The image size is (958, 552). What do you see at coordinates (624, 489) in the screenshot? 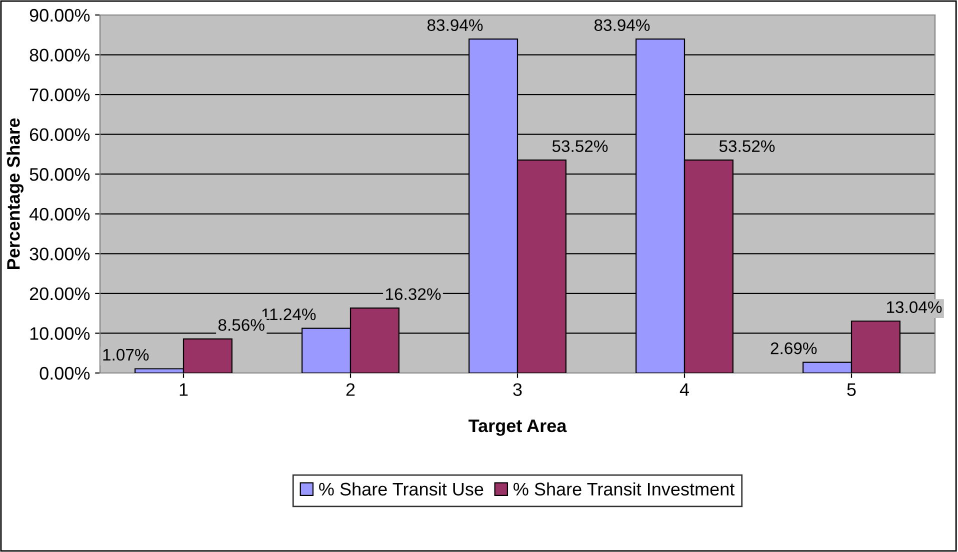
I see `legend-label: % Share Transit Investment` at bounding box center [624, 489].